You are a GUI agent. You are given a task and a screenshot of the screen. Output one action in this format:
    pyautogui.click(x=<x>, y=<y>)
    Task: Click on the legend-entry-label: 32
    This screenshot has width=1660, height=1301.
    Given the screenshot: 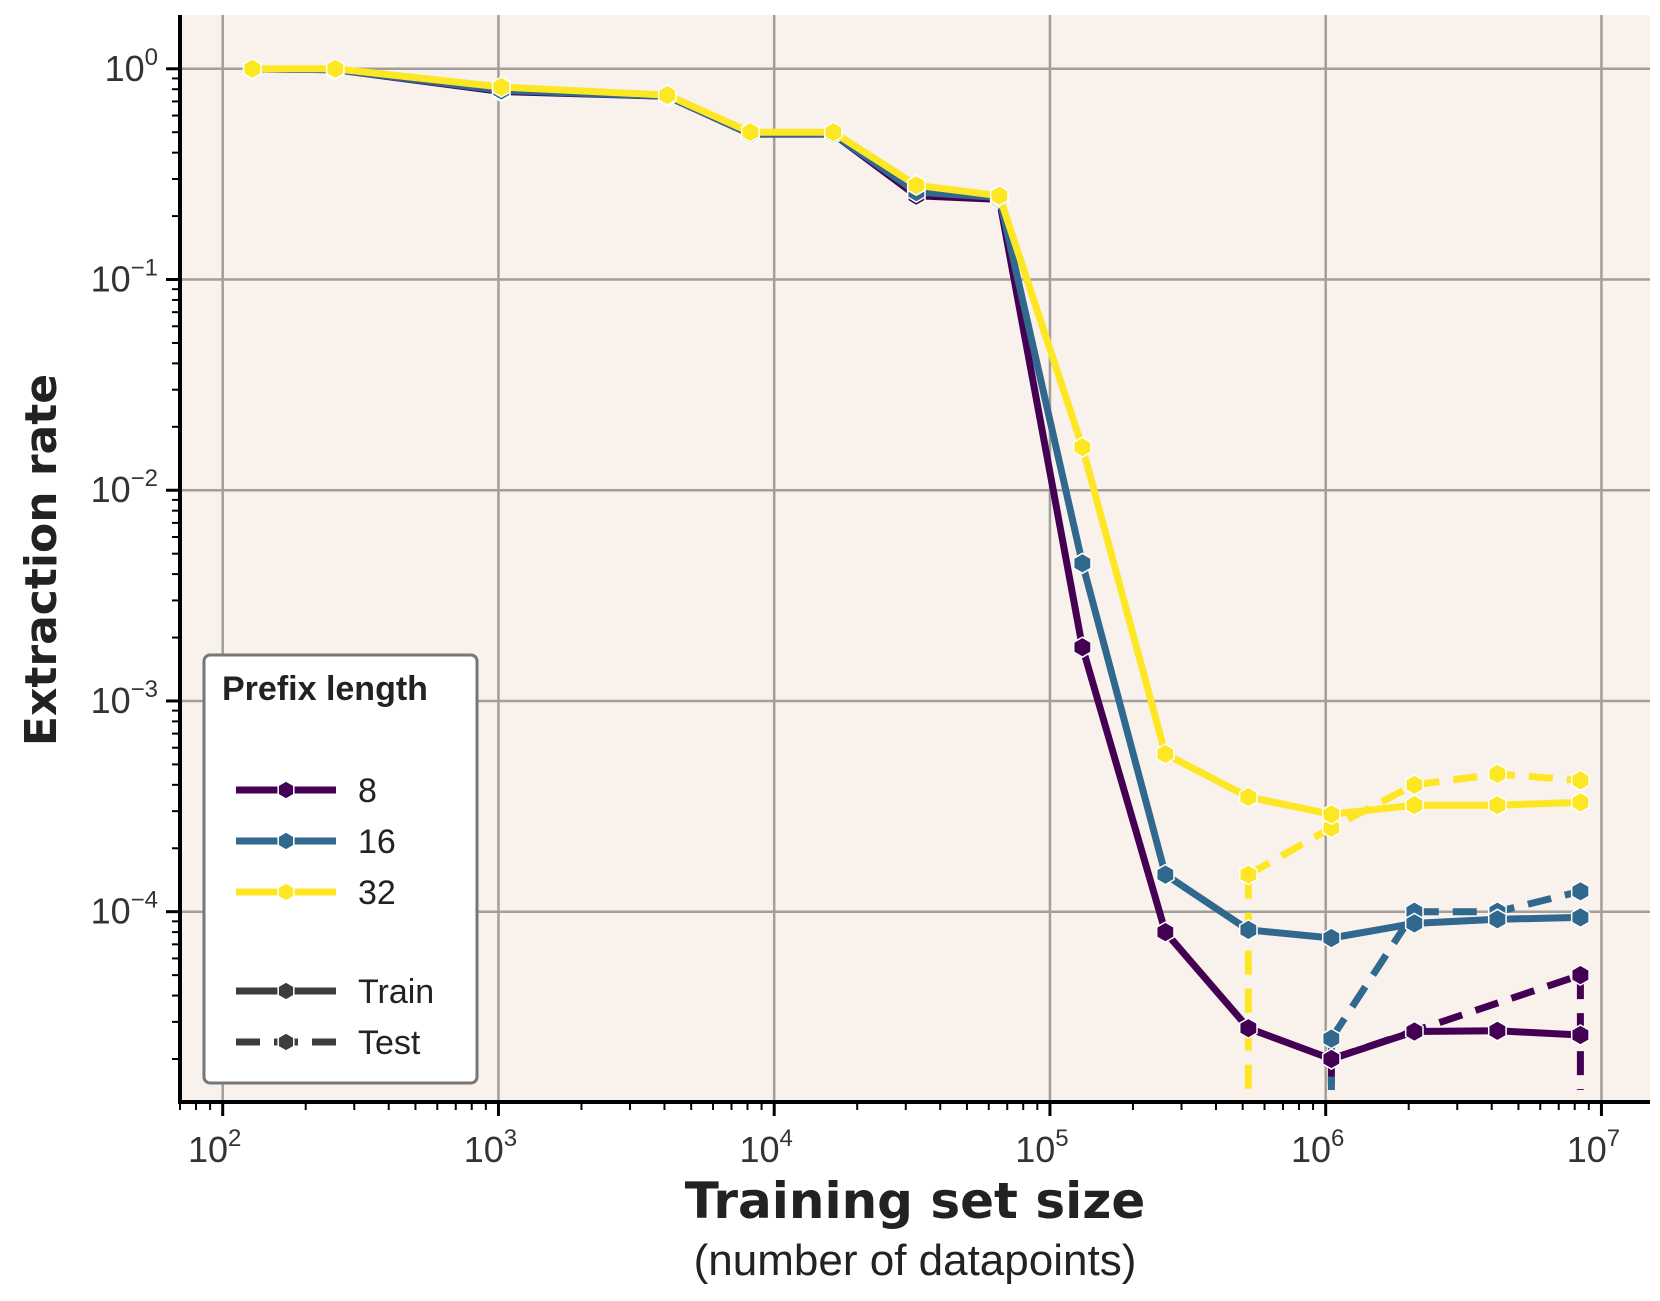 What is the action you would take?
    pyautogui.click(x=377, y=893)
    